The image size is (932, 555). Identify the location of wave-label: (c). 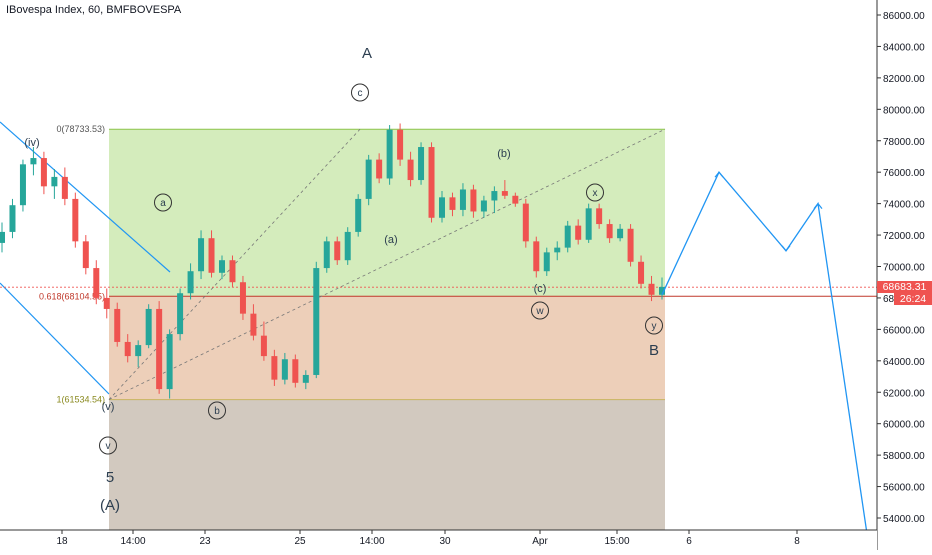
(540, 289).